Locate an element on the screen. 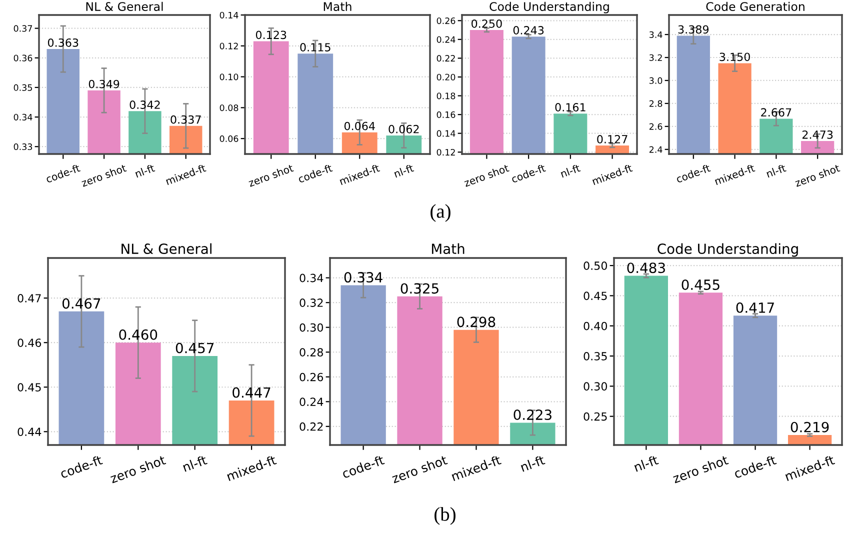  y-tick-label: 3.0 is located at coordinates (656, 80).